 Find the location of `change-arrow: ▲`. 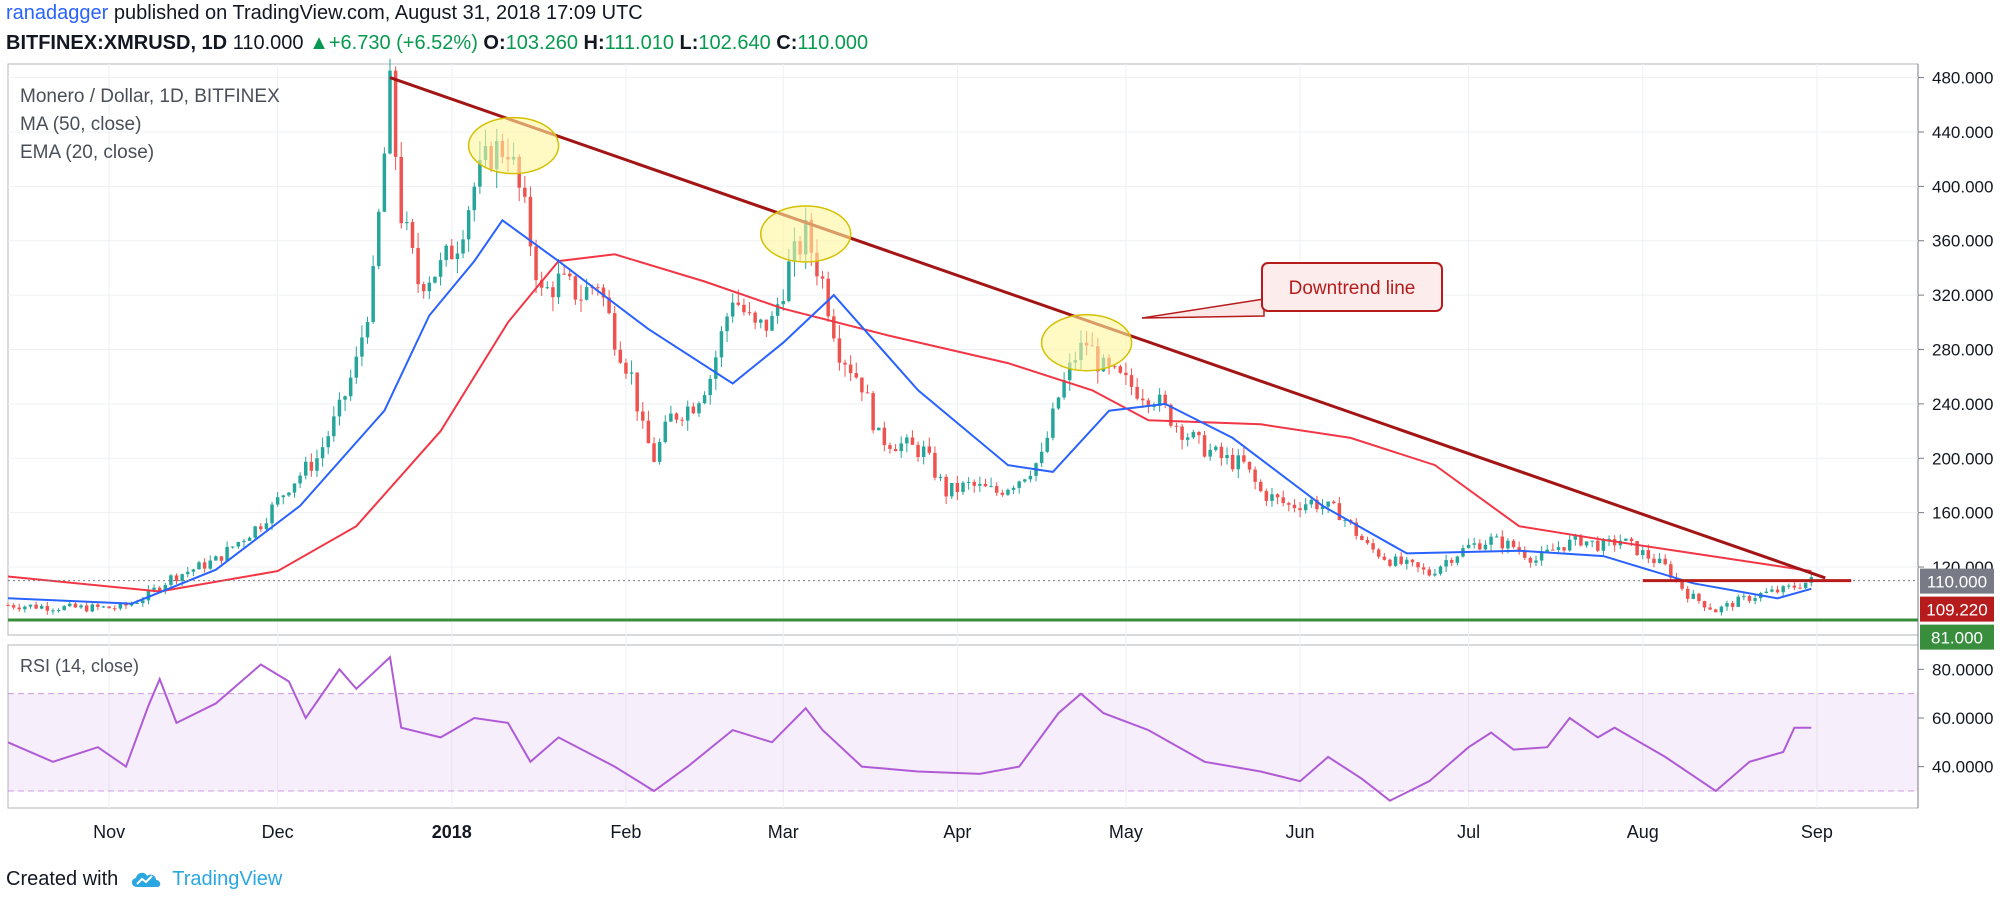

change-arrow: ▲ is located at coordinates (319, 43).